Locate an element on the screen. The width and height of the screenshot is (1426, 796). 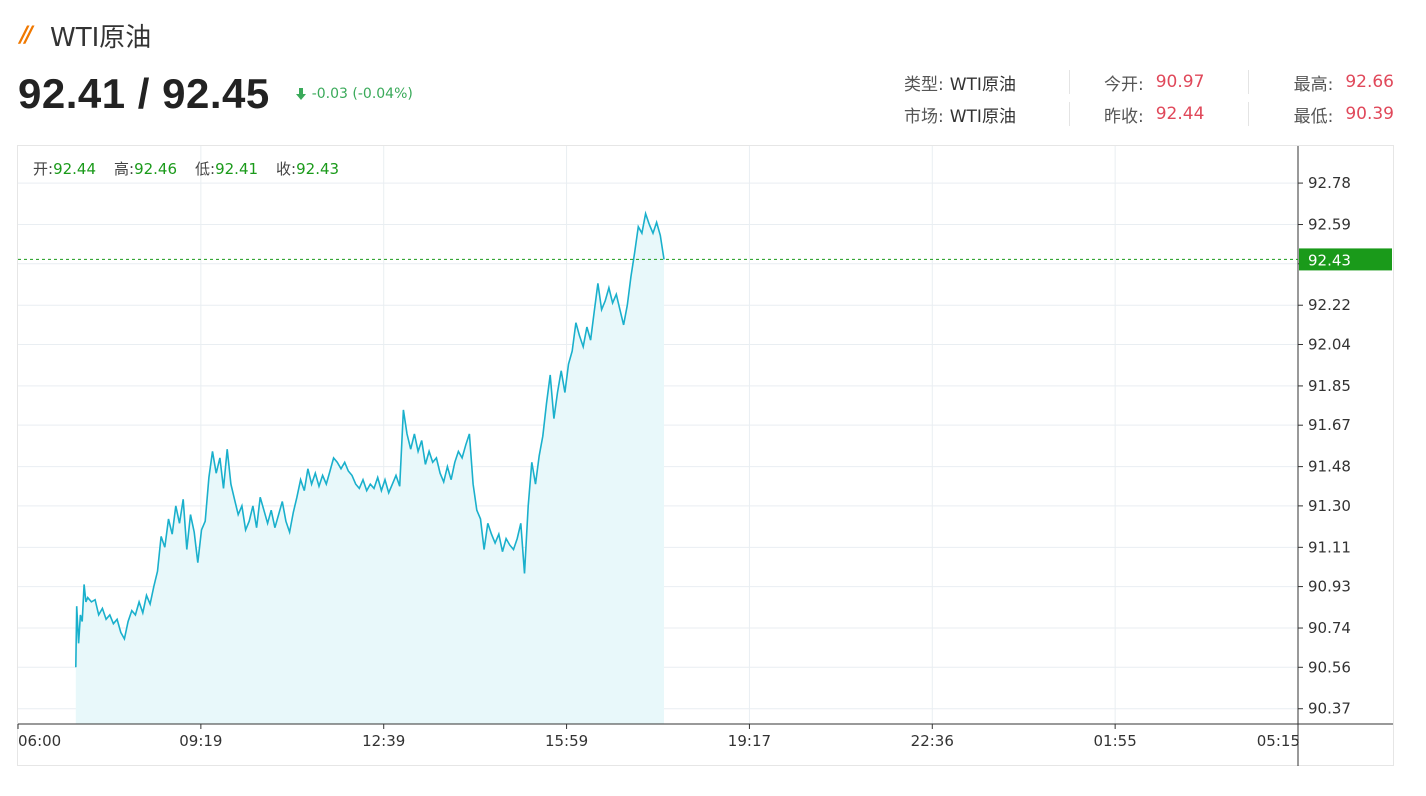
x-tick-label: 05:15 is located at coordinates (1278, 741).